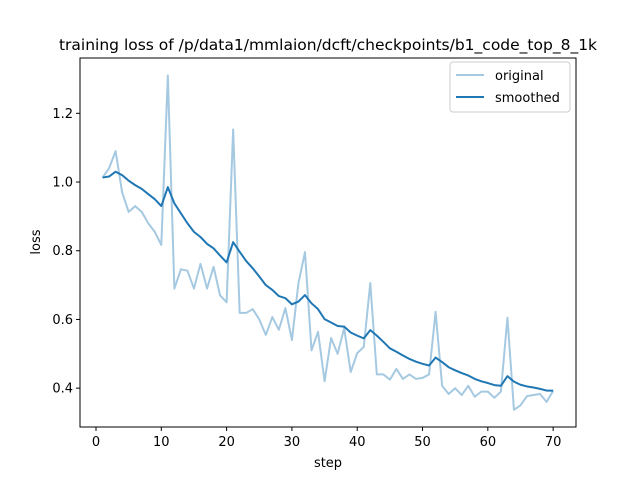 This screenshot has width=640, height=480. I want to click on y-tick-label: 0.8, so click(62, 251).